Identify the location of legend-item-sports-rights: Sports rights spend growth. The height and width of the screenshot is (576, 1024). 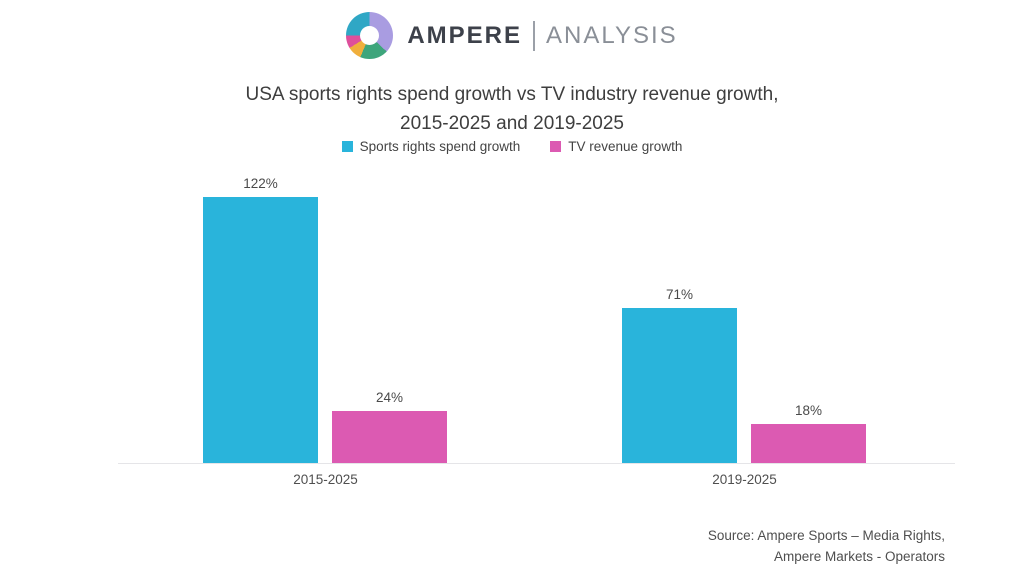
(431, 146).